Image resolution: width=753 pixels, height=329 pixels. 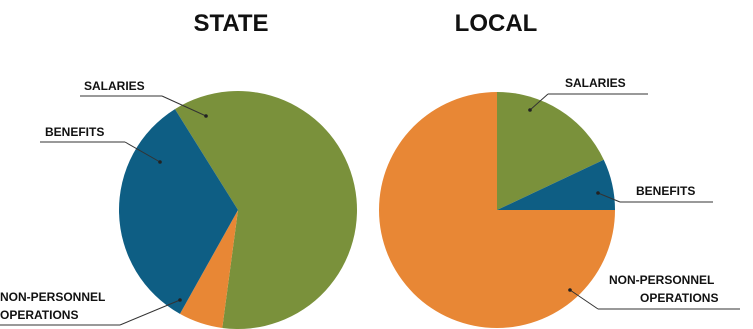 What do you see at coordinates (550, 151) in the screenshot?
I see `local-slice-salaries` at bounding box center [550, 151].